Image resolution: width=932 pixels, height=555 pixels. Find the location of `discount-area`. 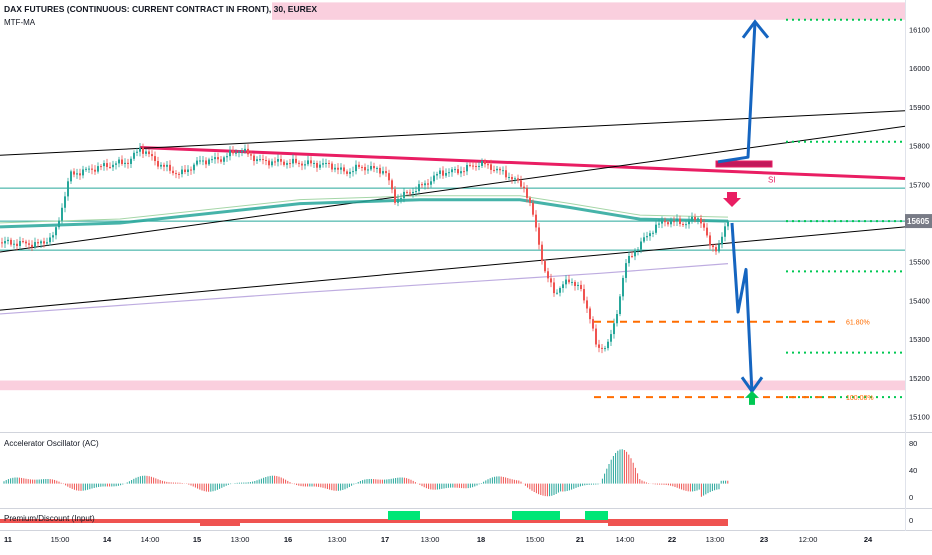

discount-area is located at coordinates (220, 522).